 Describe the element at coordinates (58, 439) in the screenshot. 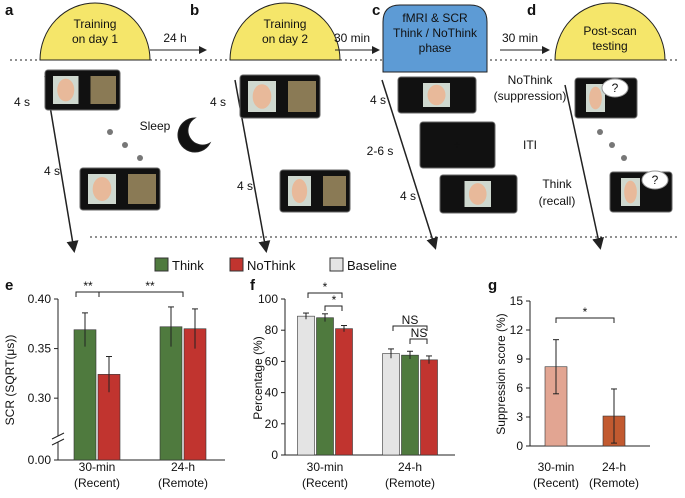

I see `axis-break` at that location.